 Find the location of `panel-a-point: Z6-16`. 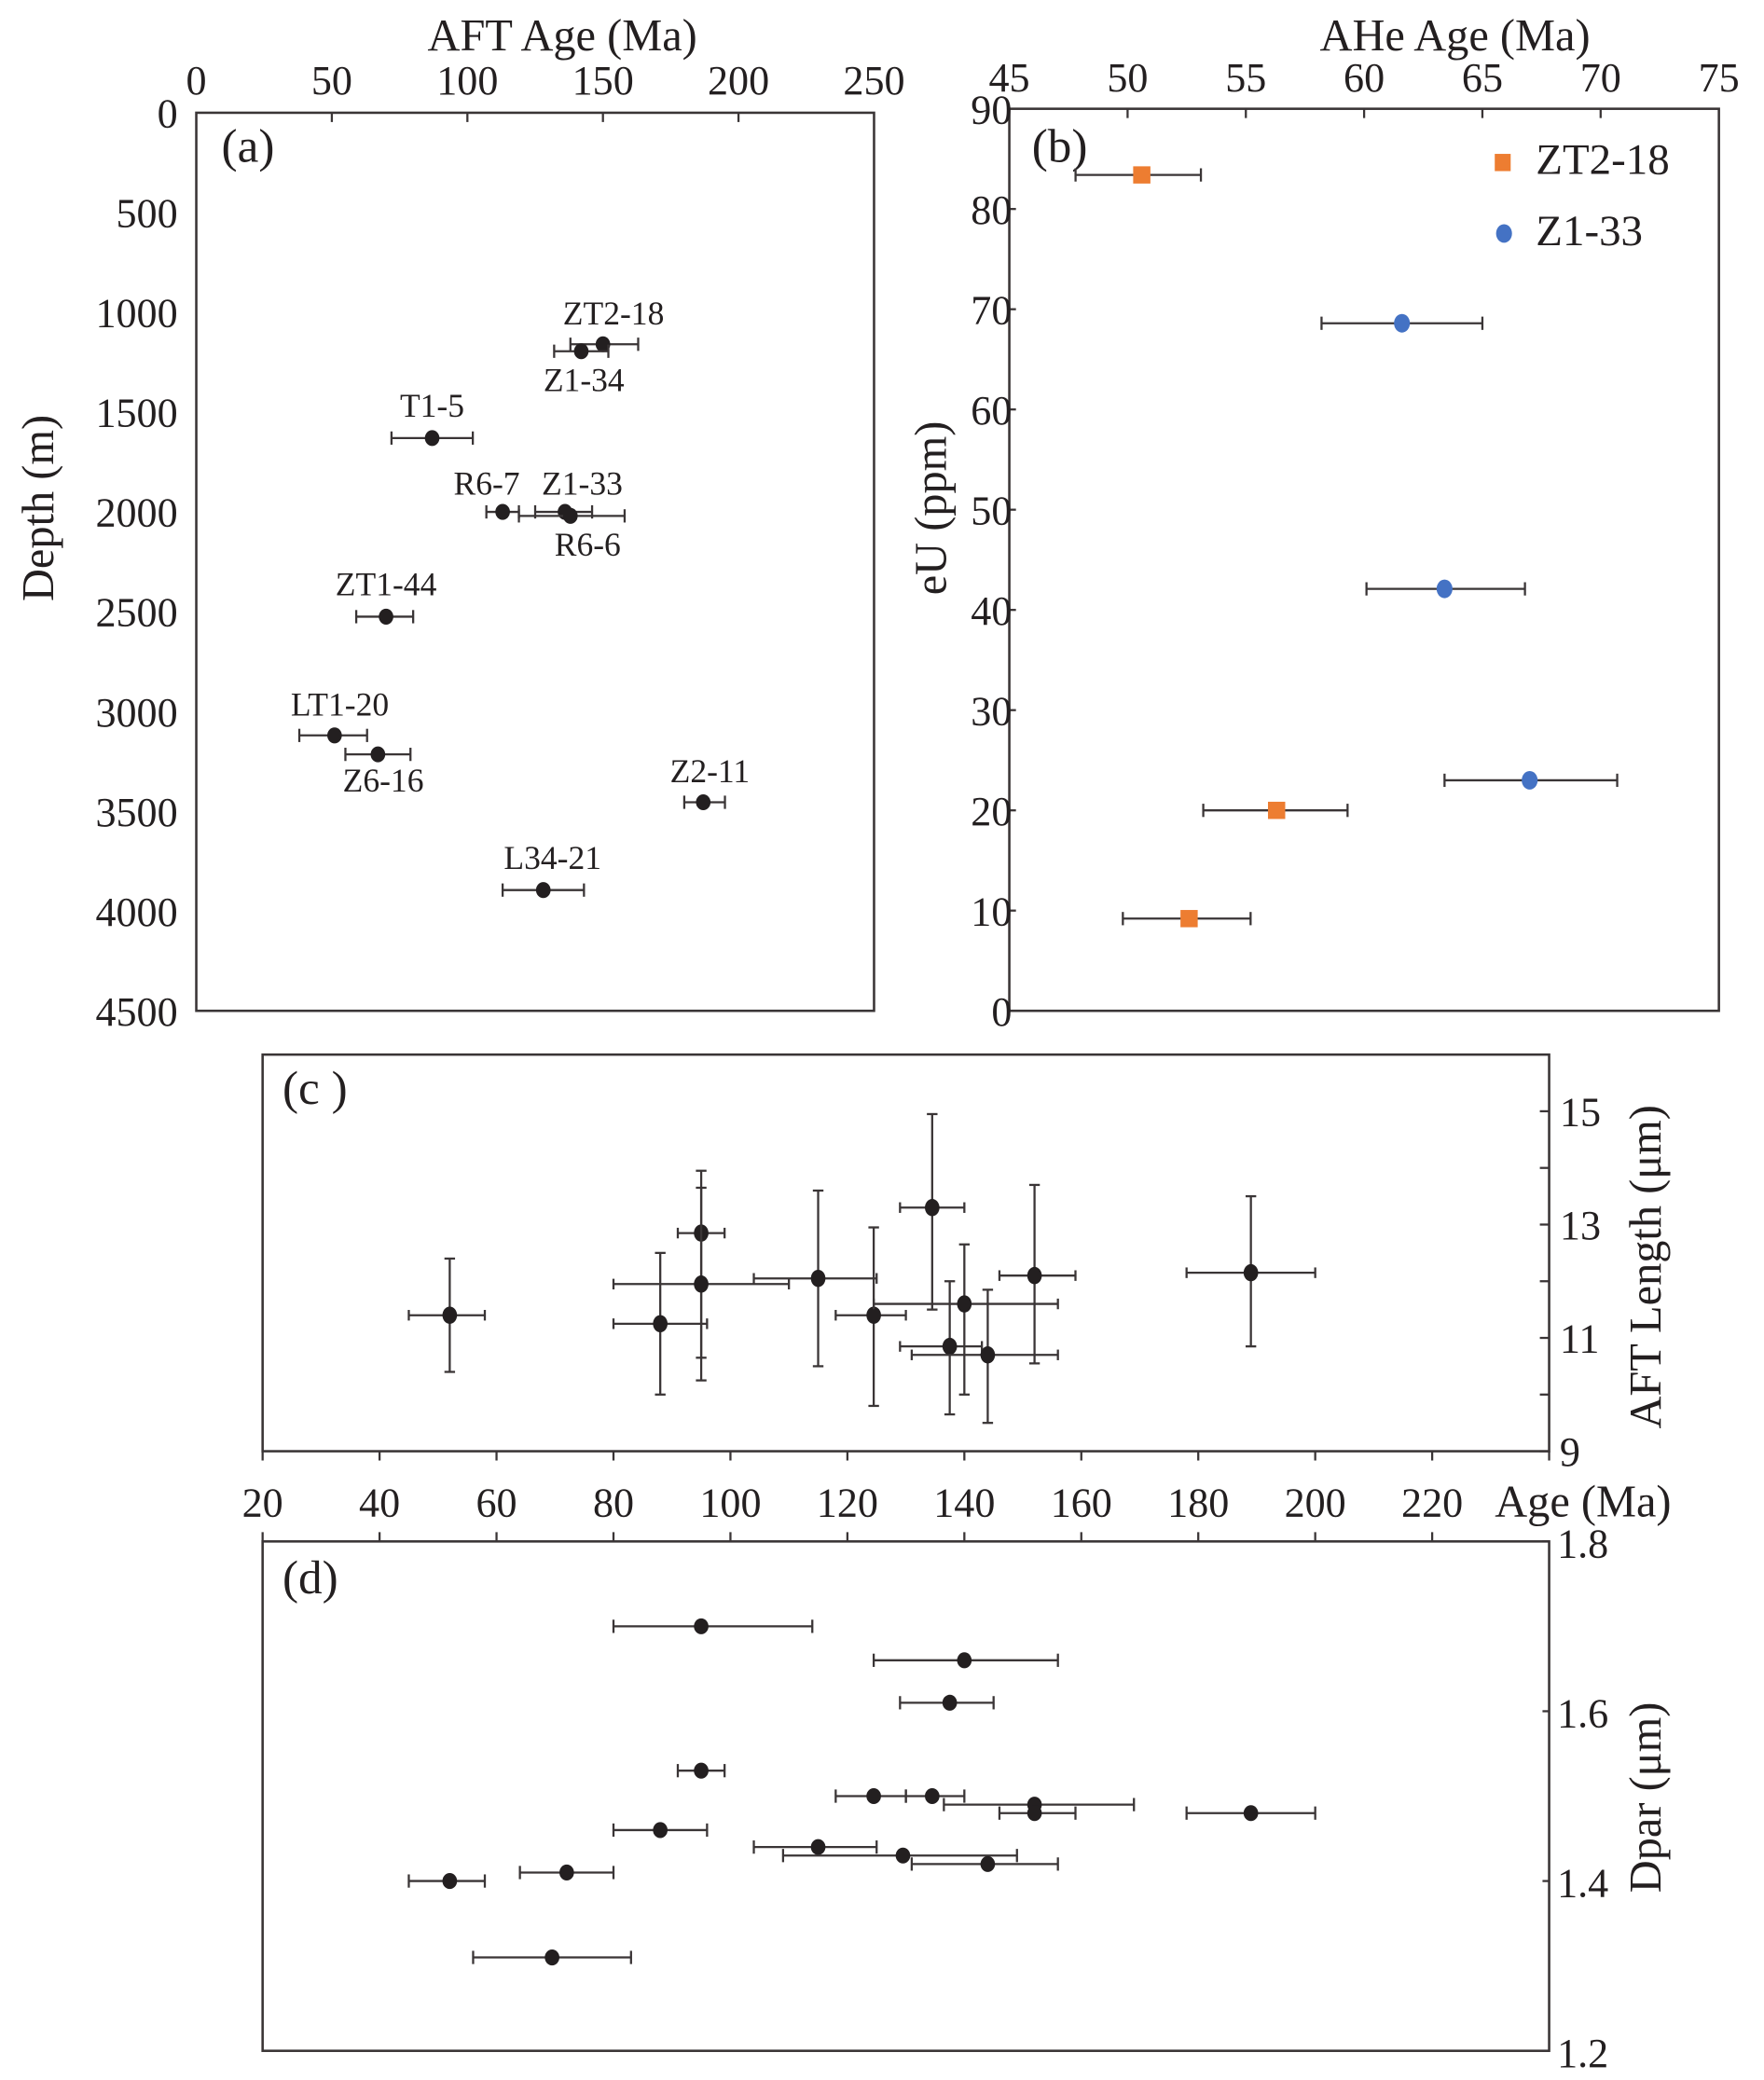

panel-a-point: Z6-16 is located at coordinates (383, 773).